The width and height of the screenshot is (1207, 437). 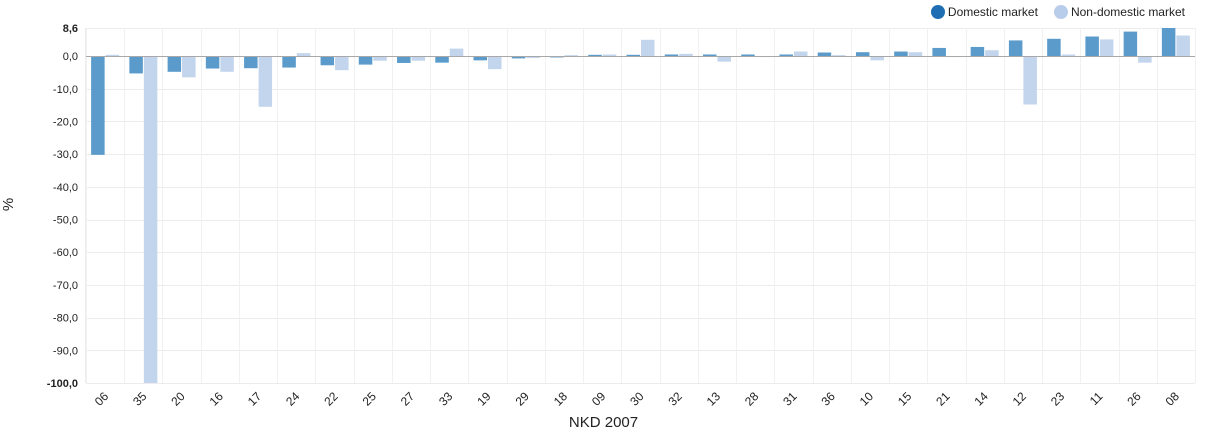 What do you see at coordinates (981, 399) in the screenshot?
I see `x-tick-label-14: 14` at bounding box center [981, 399].